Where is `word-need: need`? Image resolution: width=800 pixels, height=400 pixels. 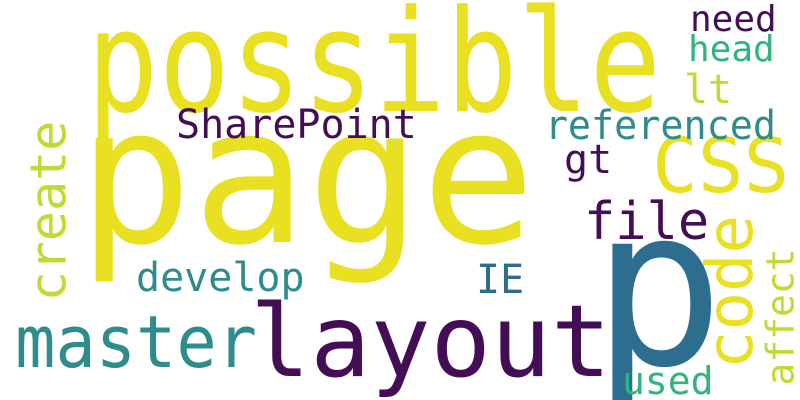
word-need: need is located at coordinates (733, 20).